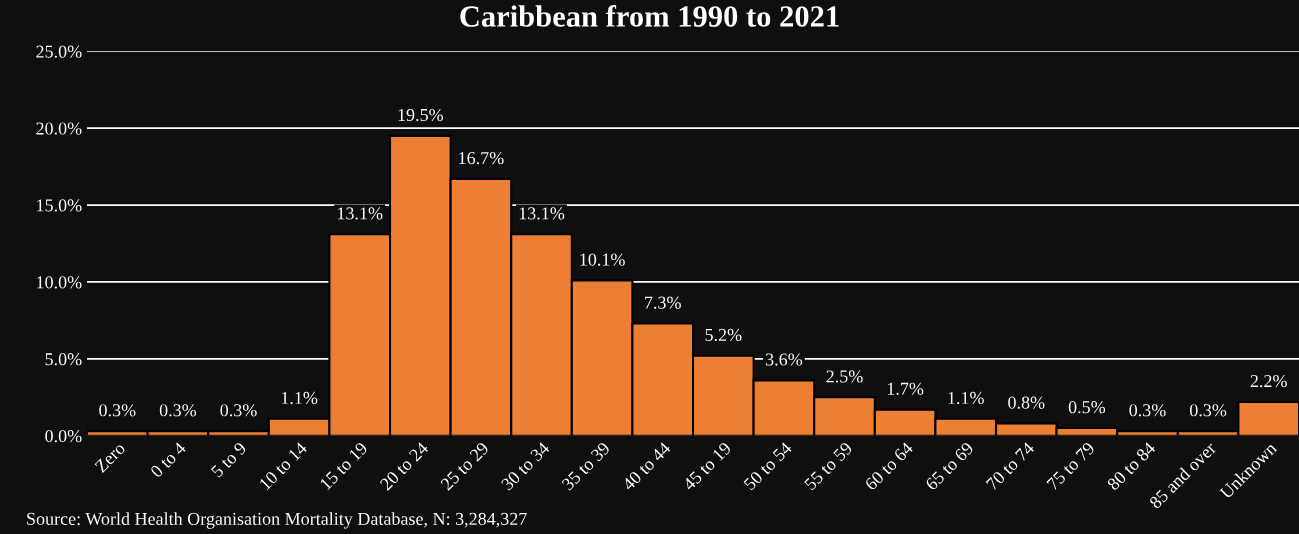 This screenshot has width=1299, height=534. I want to click on data-label: 7.3%, so click(663, 302).